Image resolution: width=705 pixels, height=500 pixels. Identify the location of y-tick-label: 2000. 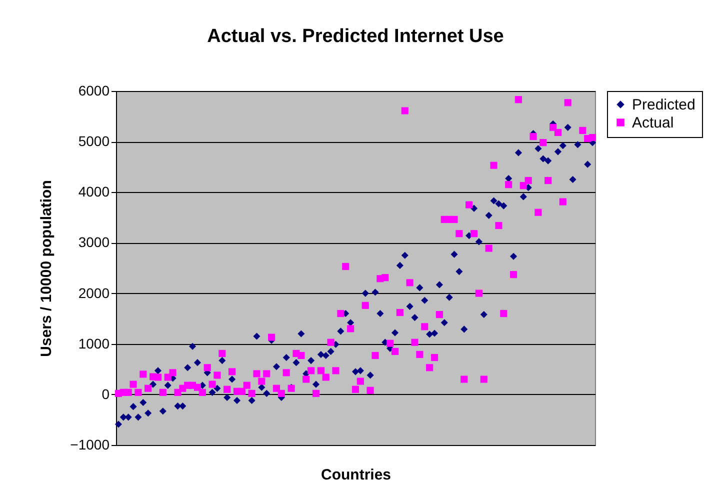
(94, 292).